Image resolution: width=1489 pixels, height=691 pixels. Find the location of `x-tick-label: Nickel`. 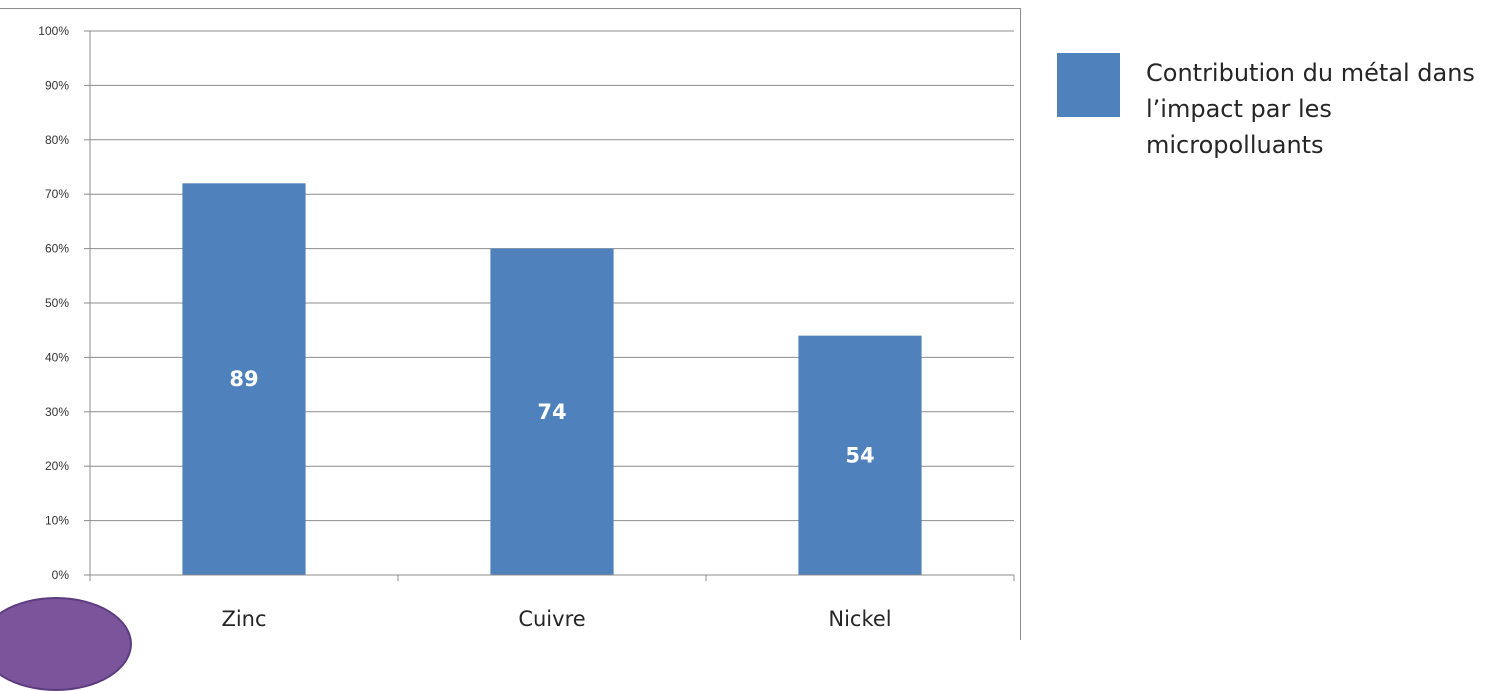

x-tick-label: Nickel is located at coordinates (859, 619).